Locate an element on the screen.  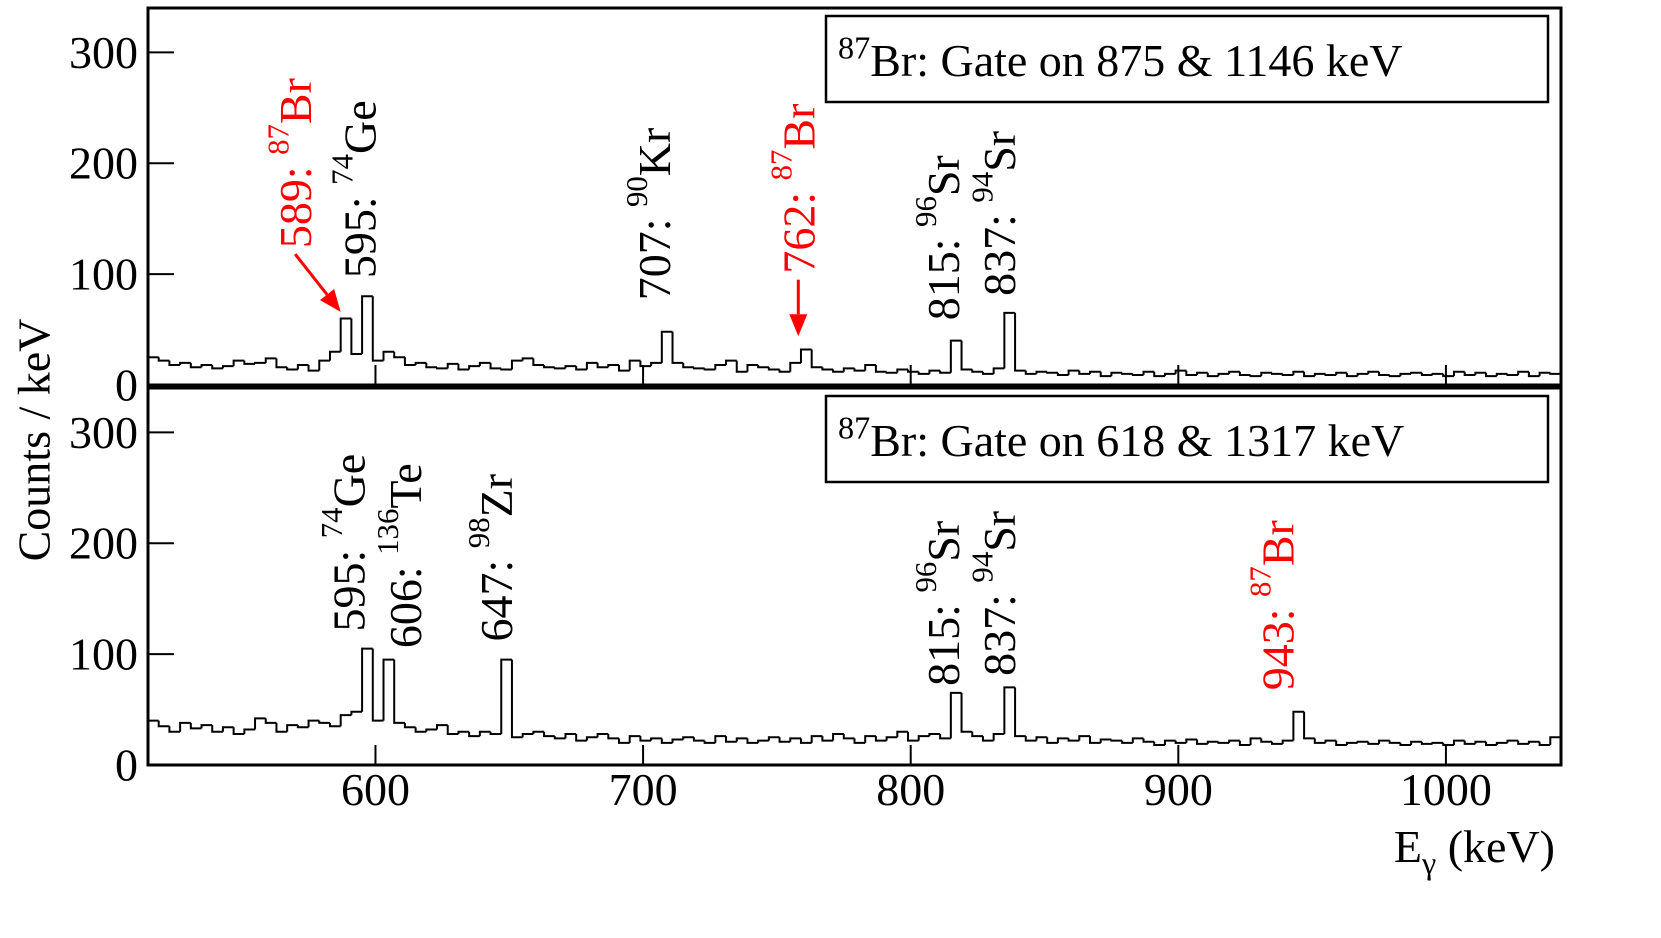
text-part: 98 is located at coordinates (479, 532).